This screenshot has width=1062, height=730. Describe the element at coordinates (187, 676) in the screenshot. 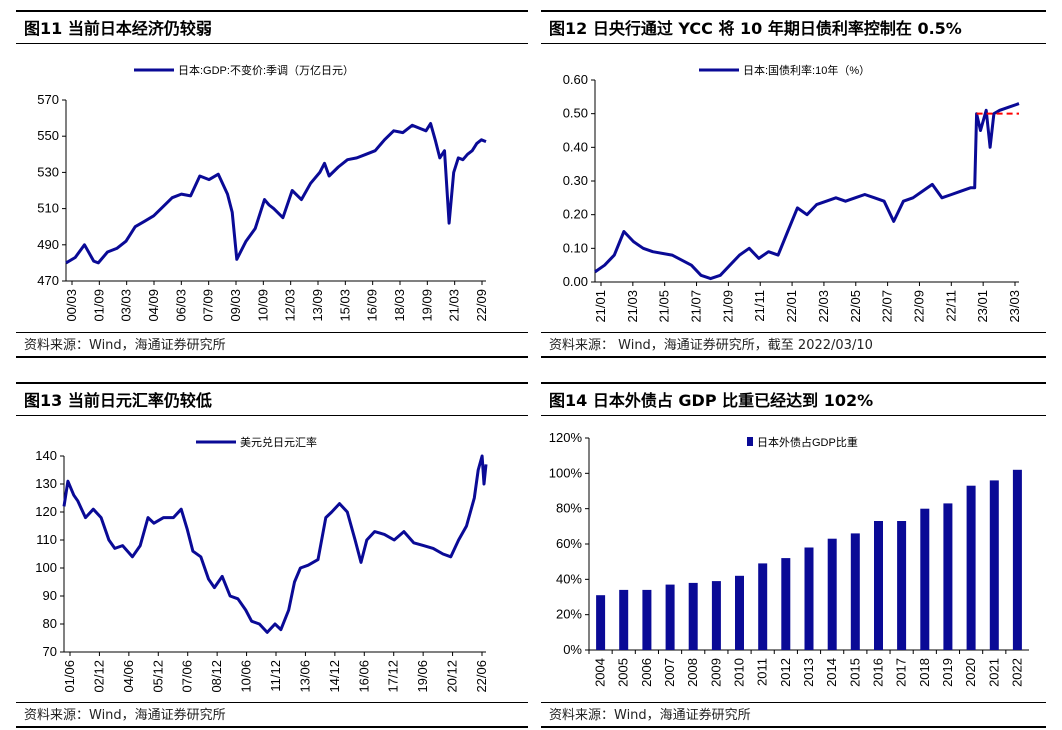

I see `x-tick-label: 07/06` at that location.